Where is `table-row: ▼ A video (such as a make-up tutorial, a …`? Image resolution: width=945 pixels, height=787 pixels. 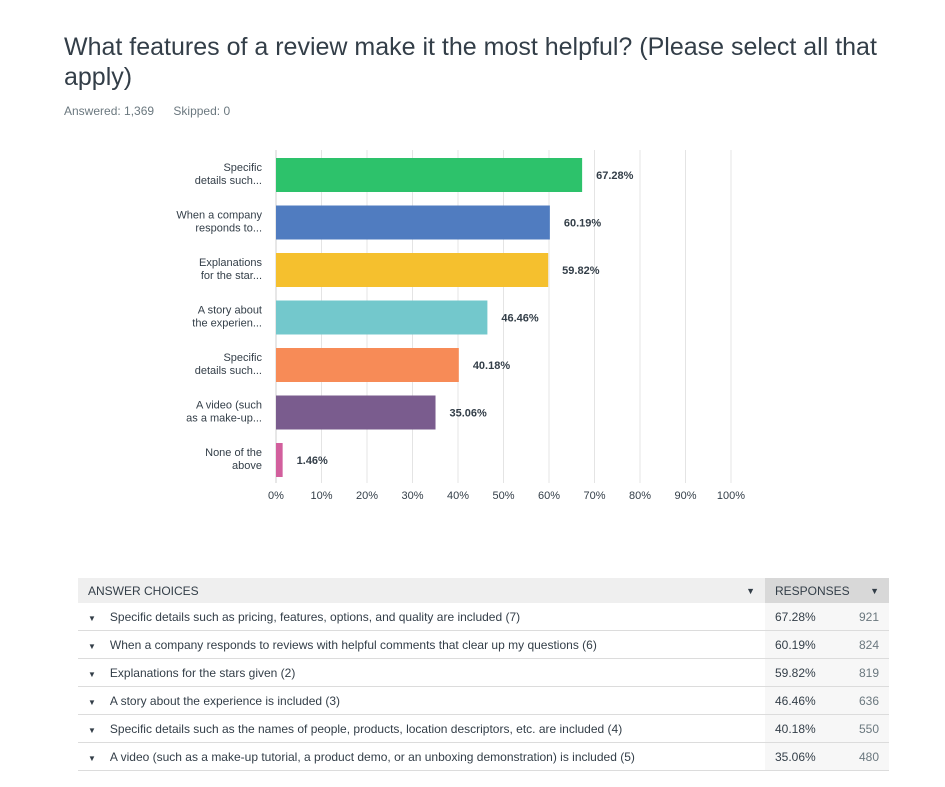 table-row: ▼ A video (such as a make-up tutorial, a … is located at coordinates (483, 756).